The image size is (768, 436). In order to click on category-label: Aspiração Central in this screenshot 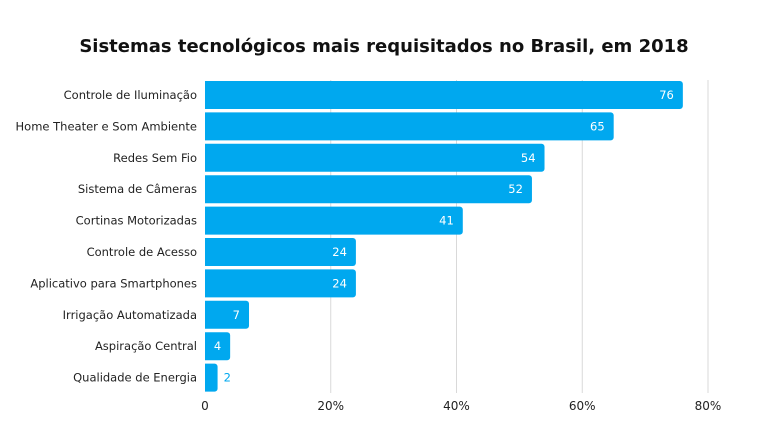, I will do `click(146, 346)`.